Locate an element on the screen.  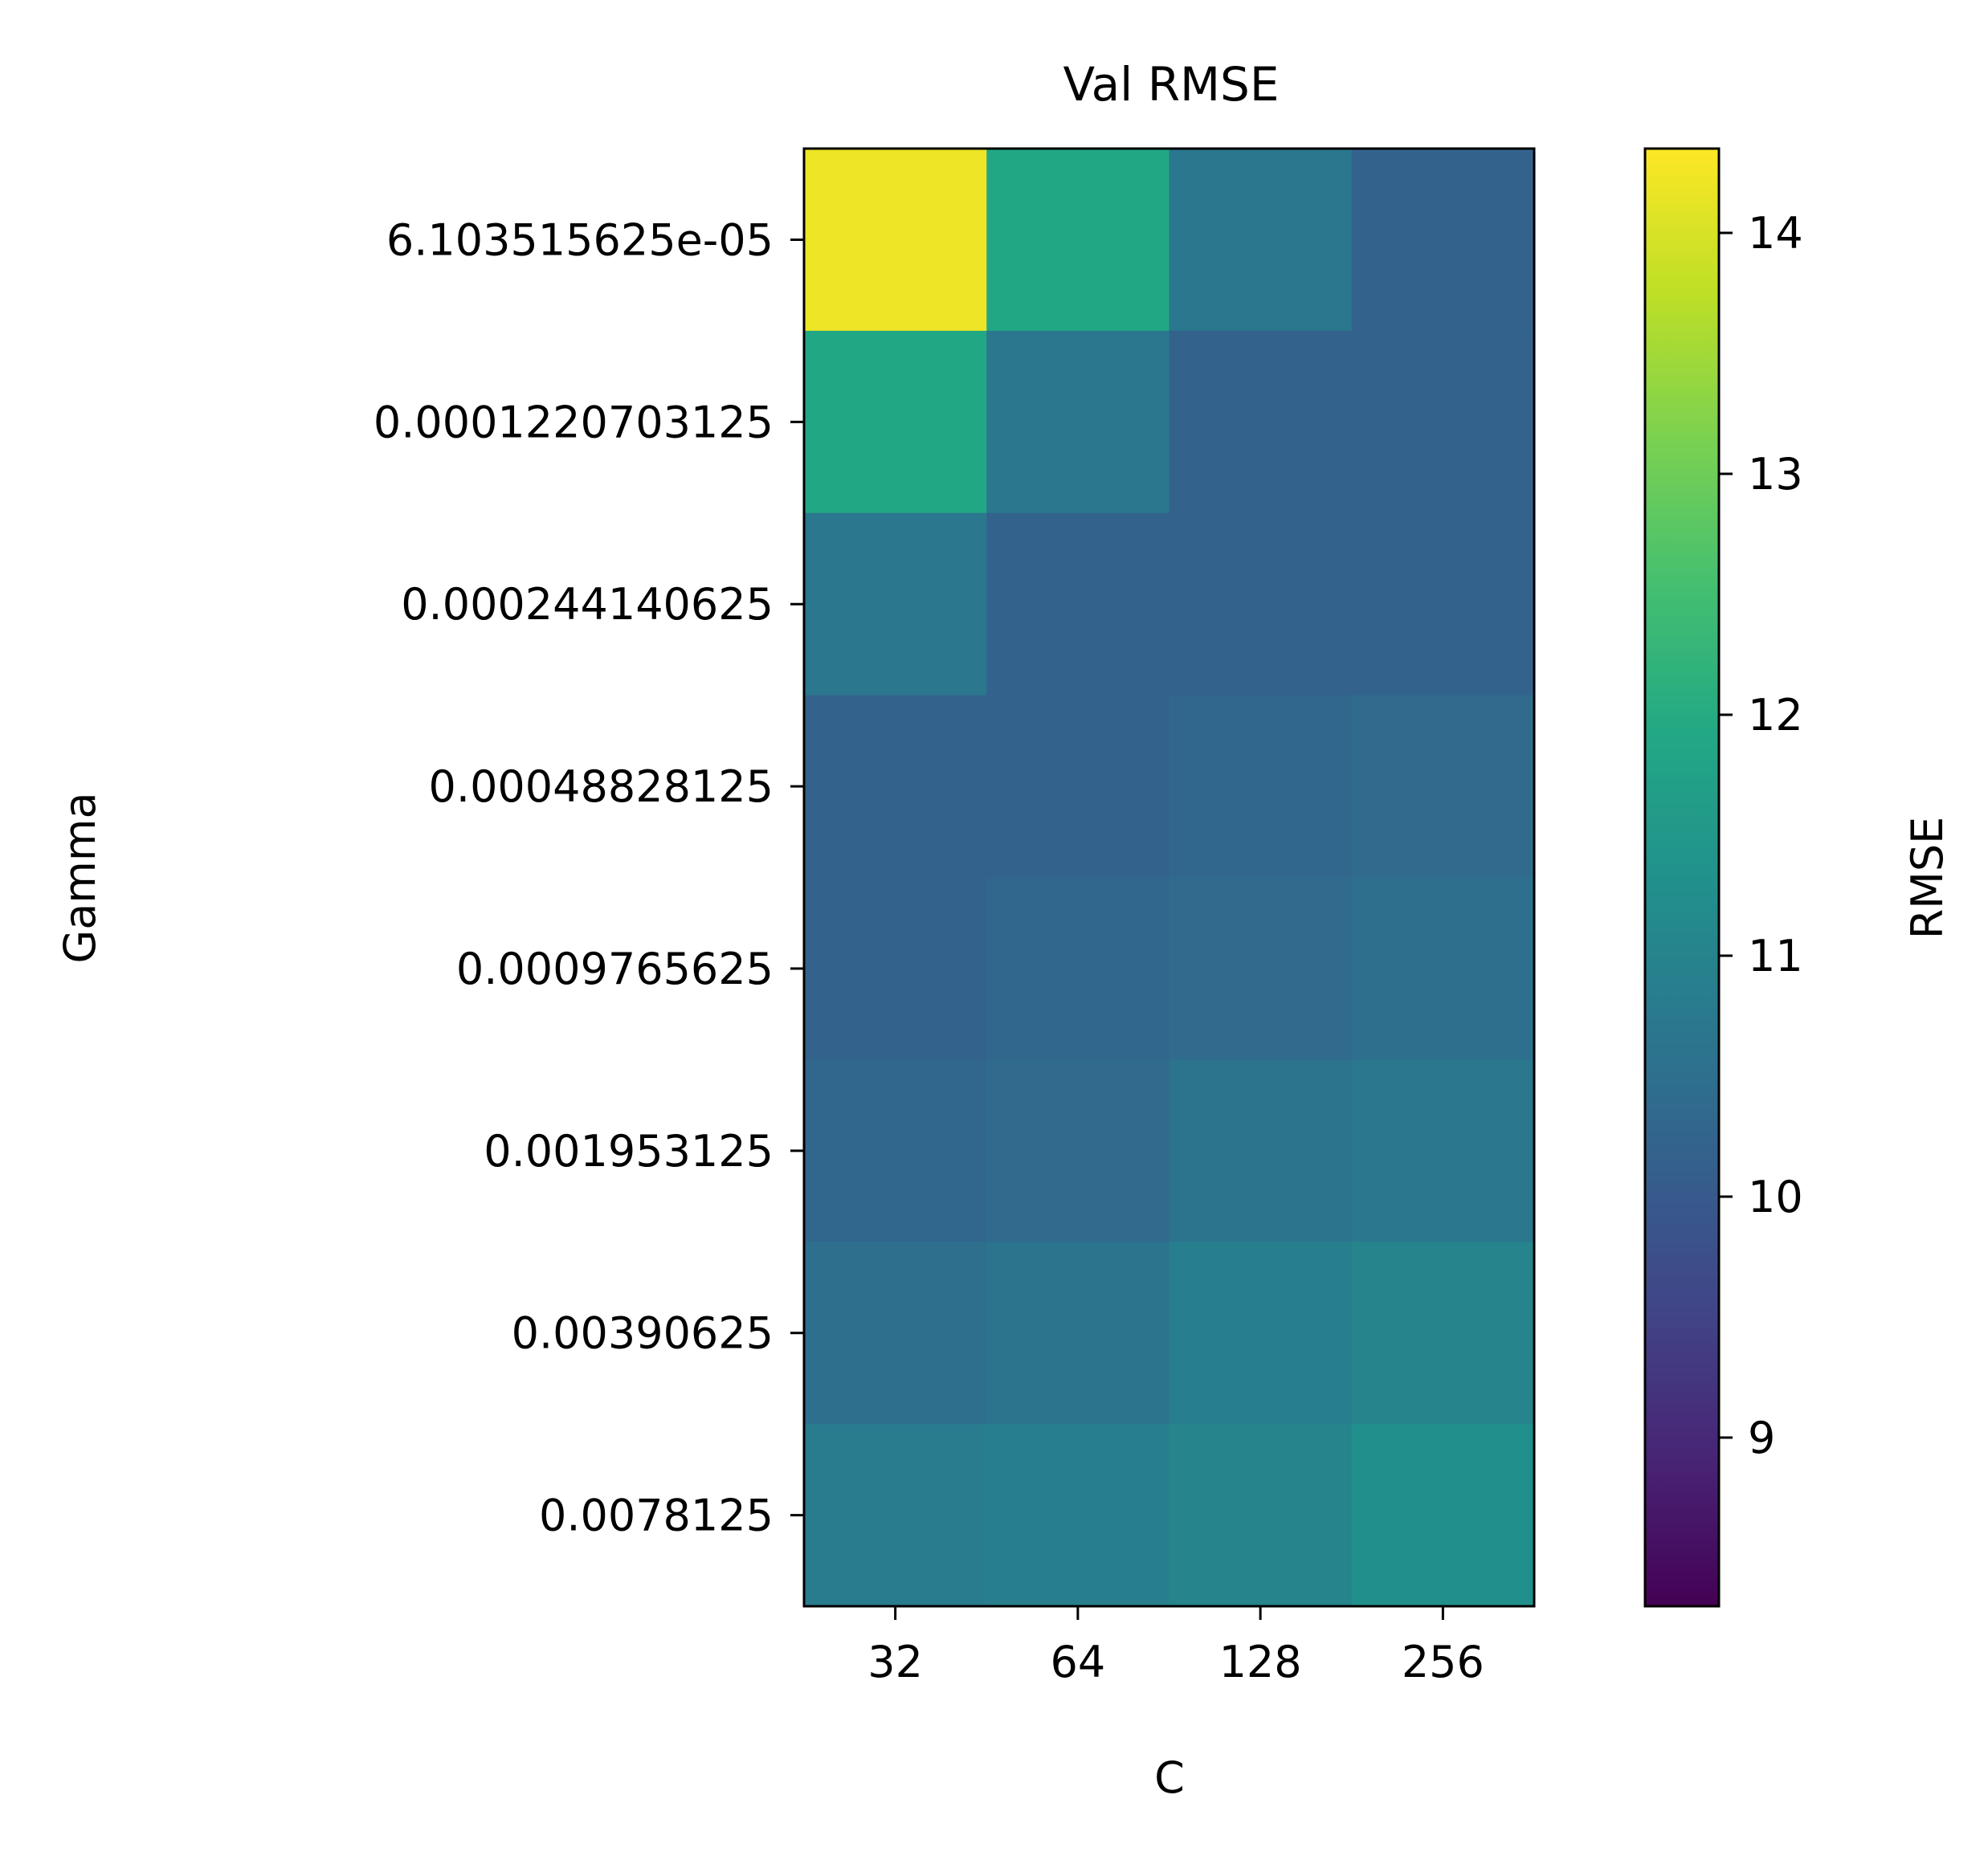
y-tick-label: 0.0078125 is located at coordinates (656, 1516).